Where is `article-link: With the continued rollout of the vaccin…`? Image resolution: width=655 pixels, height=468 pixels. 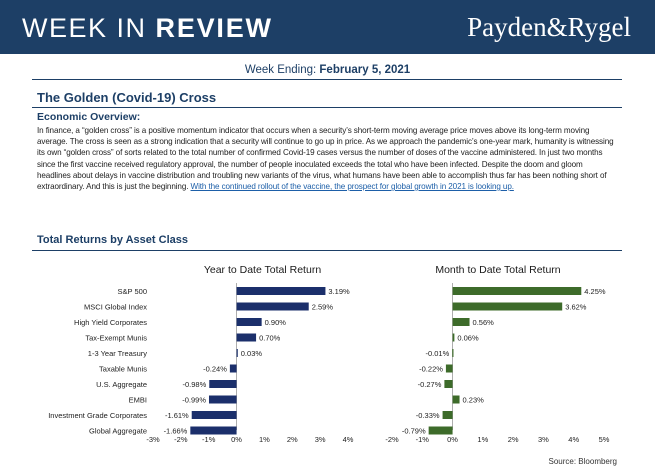
article-link: With the continued rollout of the vaccin… is located at coordinates (352, 187).